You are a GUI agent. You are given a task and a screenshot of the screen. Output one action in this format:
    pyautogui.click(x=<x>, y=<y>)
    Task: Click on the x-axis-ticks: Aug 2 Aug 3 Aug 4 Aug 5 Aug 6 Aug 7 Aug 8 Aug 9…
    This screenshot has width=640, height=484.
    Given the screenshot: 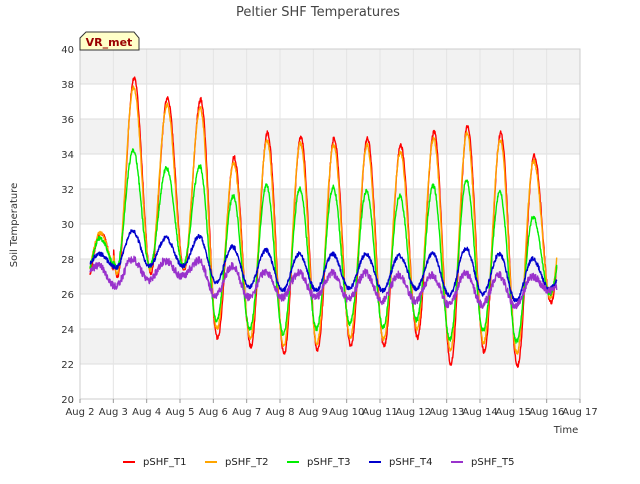 What is the action you would take?
    pyautogui.click(x=331, y=408)
    